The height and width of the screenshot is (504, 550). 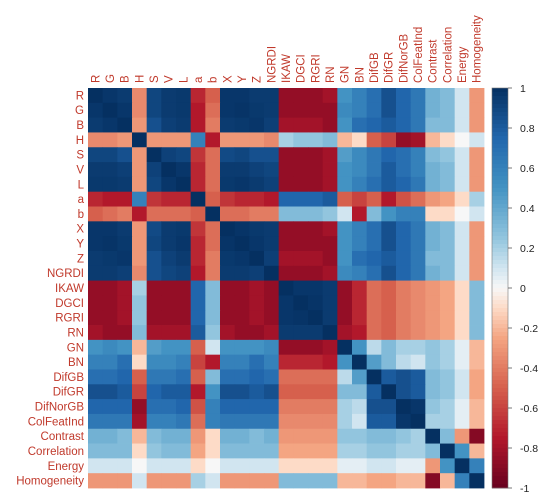 What do you see at coordinates (75, 333) in the screenshot?
I see `row-label: RN` at bounding box center [75, 333].